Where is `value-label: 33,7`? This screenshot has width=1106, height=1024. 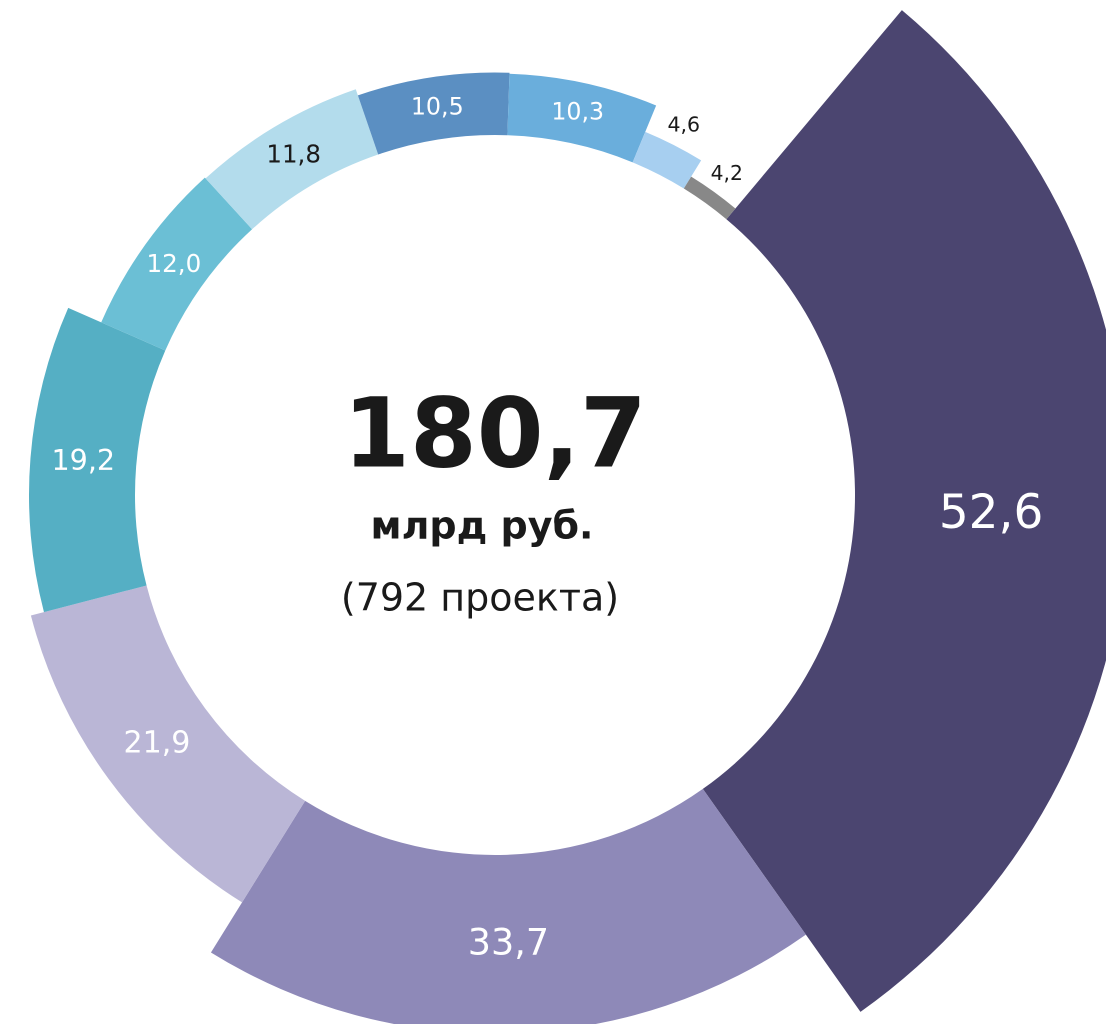
value-label: 33,7 is located at coordinates (508, 942).